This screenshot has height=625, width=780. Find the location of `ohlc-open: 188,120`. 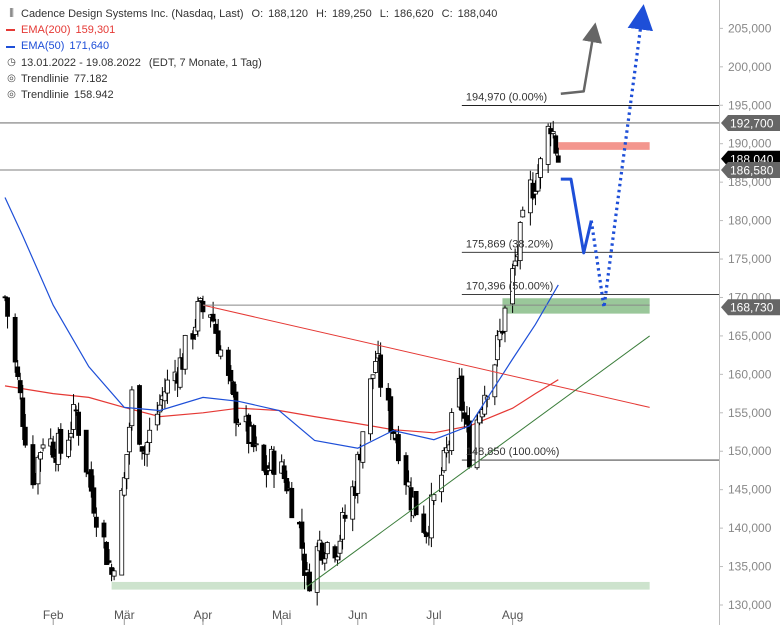

ohlc-open: 188,120 is located at coordinates (288, 14).